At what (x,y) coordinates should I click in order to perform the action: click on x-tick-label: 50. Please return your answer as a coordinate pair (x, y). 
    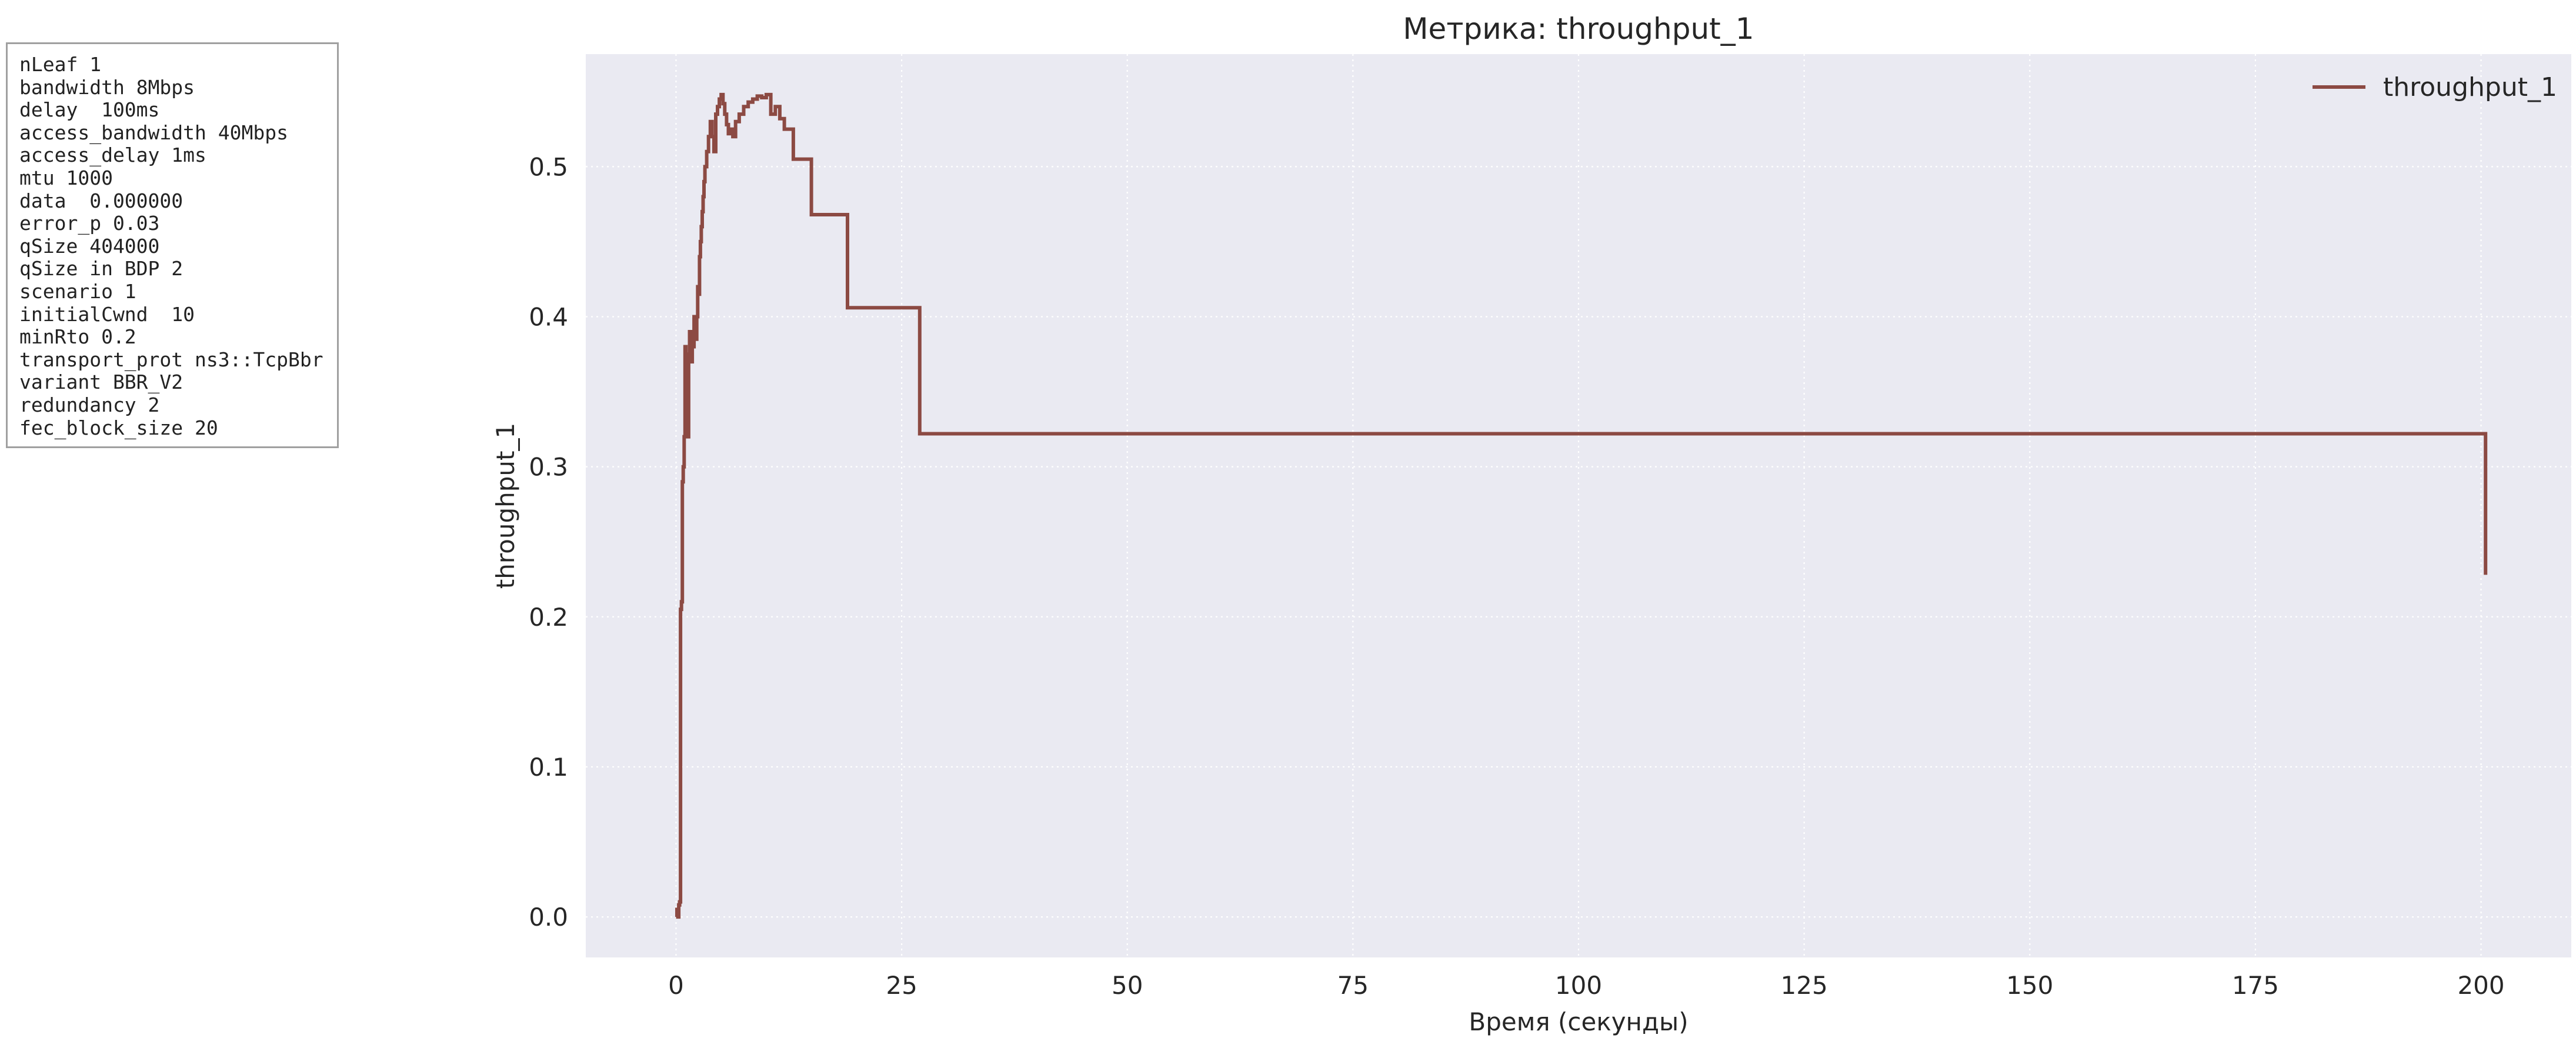
    Looking at the image, I should click on (1127, 985).